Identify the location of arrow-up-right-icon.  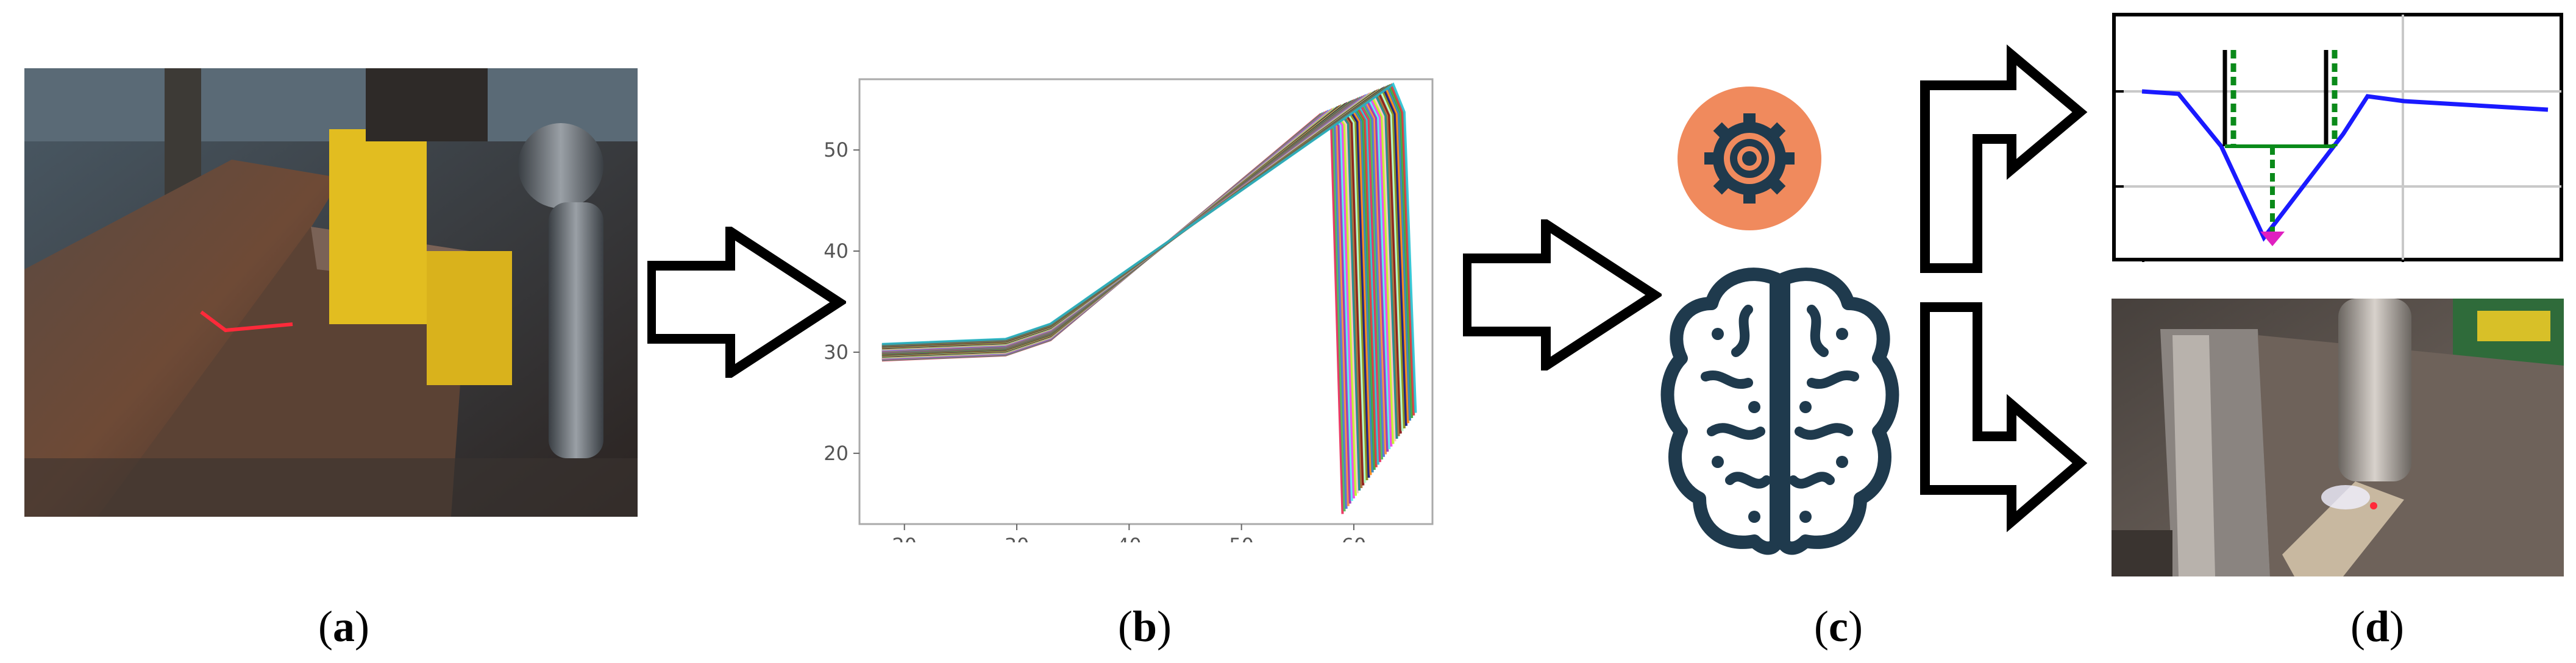
(2002, 146).